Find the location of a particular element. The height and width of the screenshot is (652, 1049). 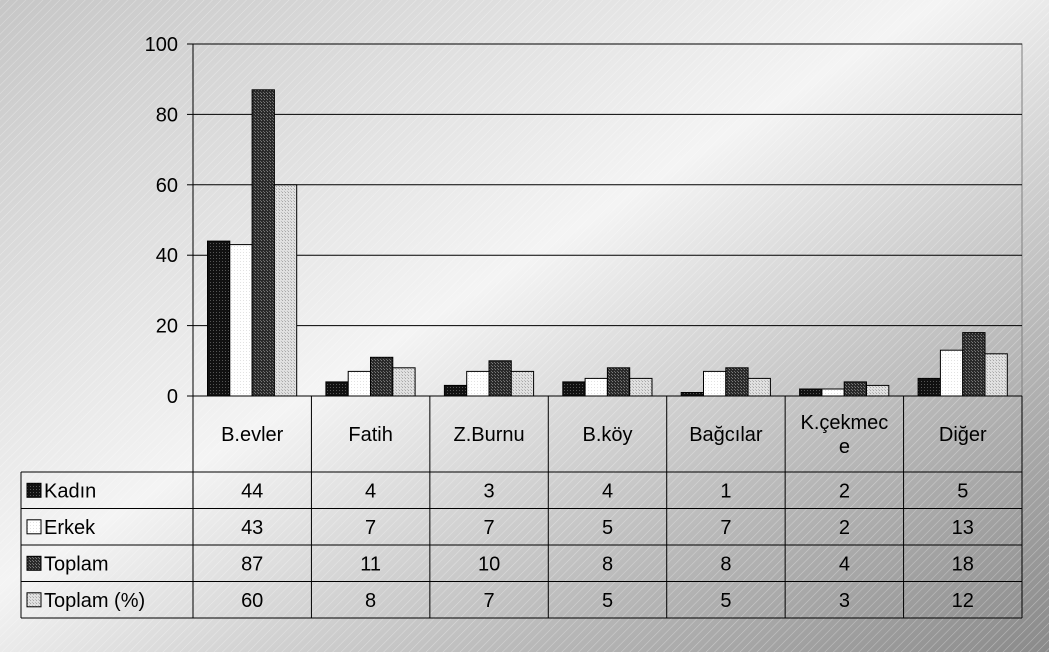

data-label-kadin-fatih: 4 is located at coordinates (370, 491).